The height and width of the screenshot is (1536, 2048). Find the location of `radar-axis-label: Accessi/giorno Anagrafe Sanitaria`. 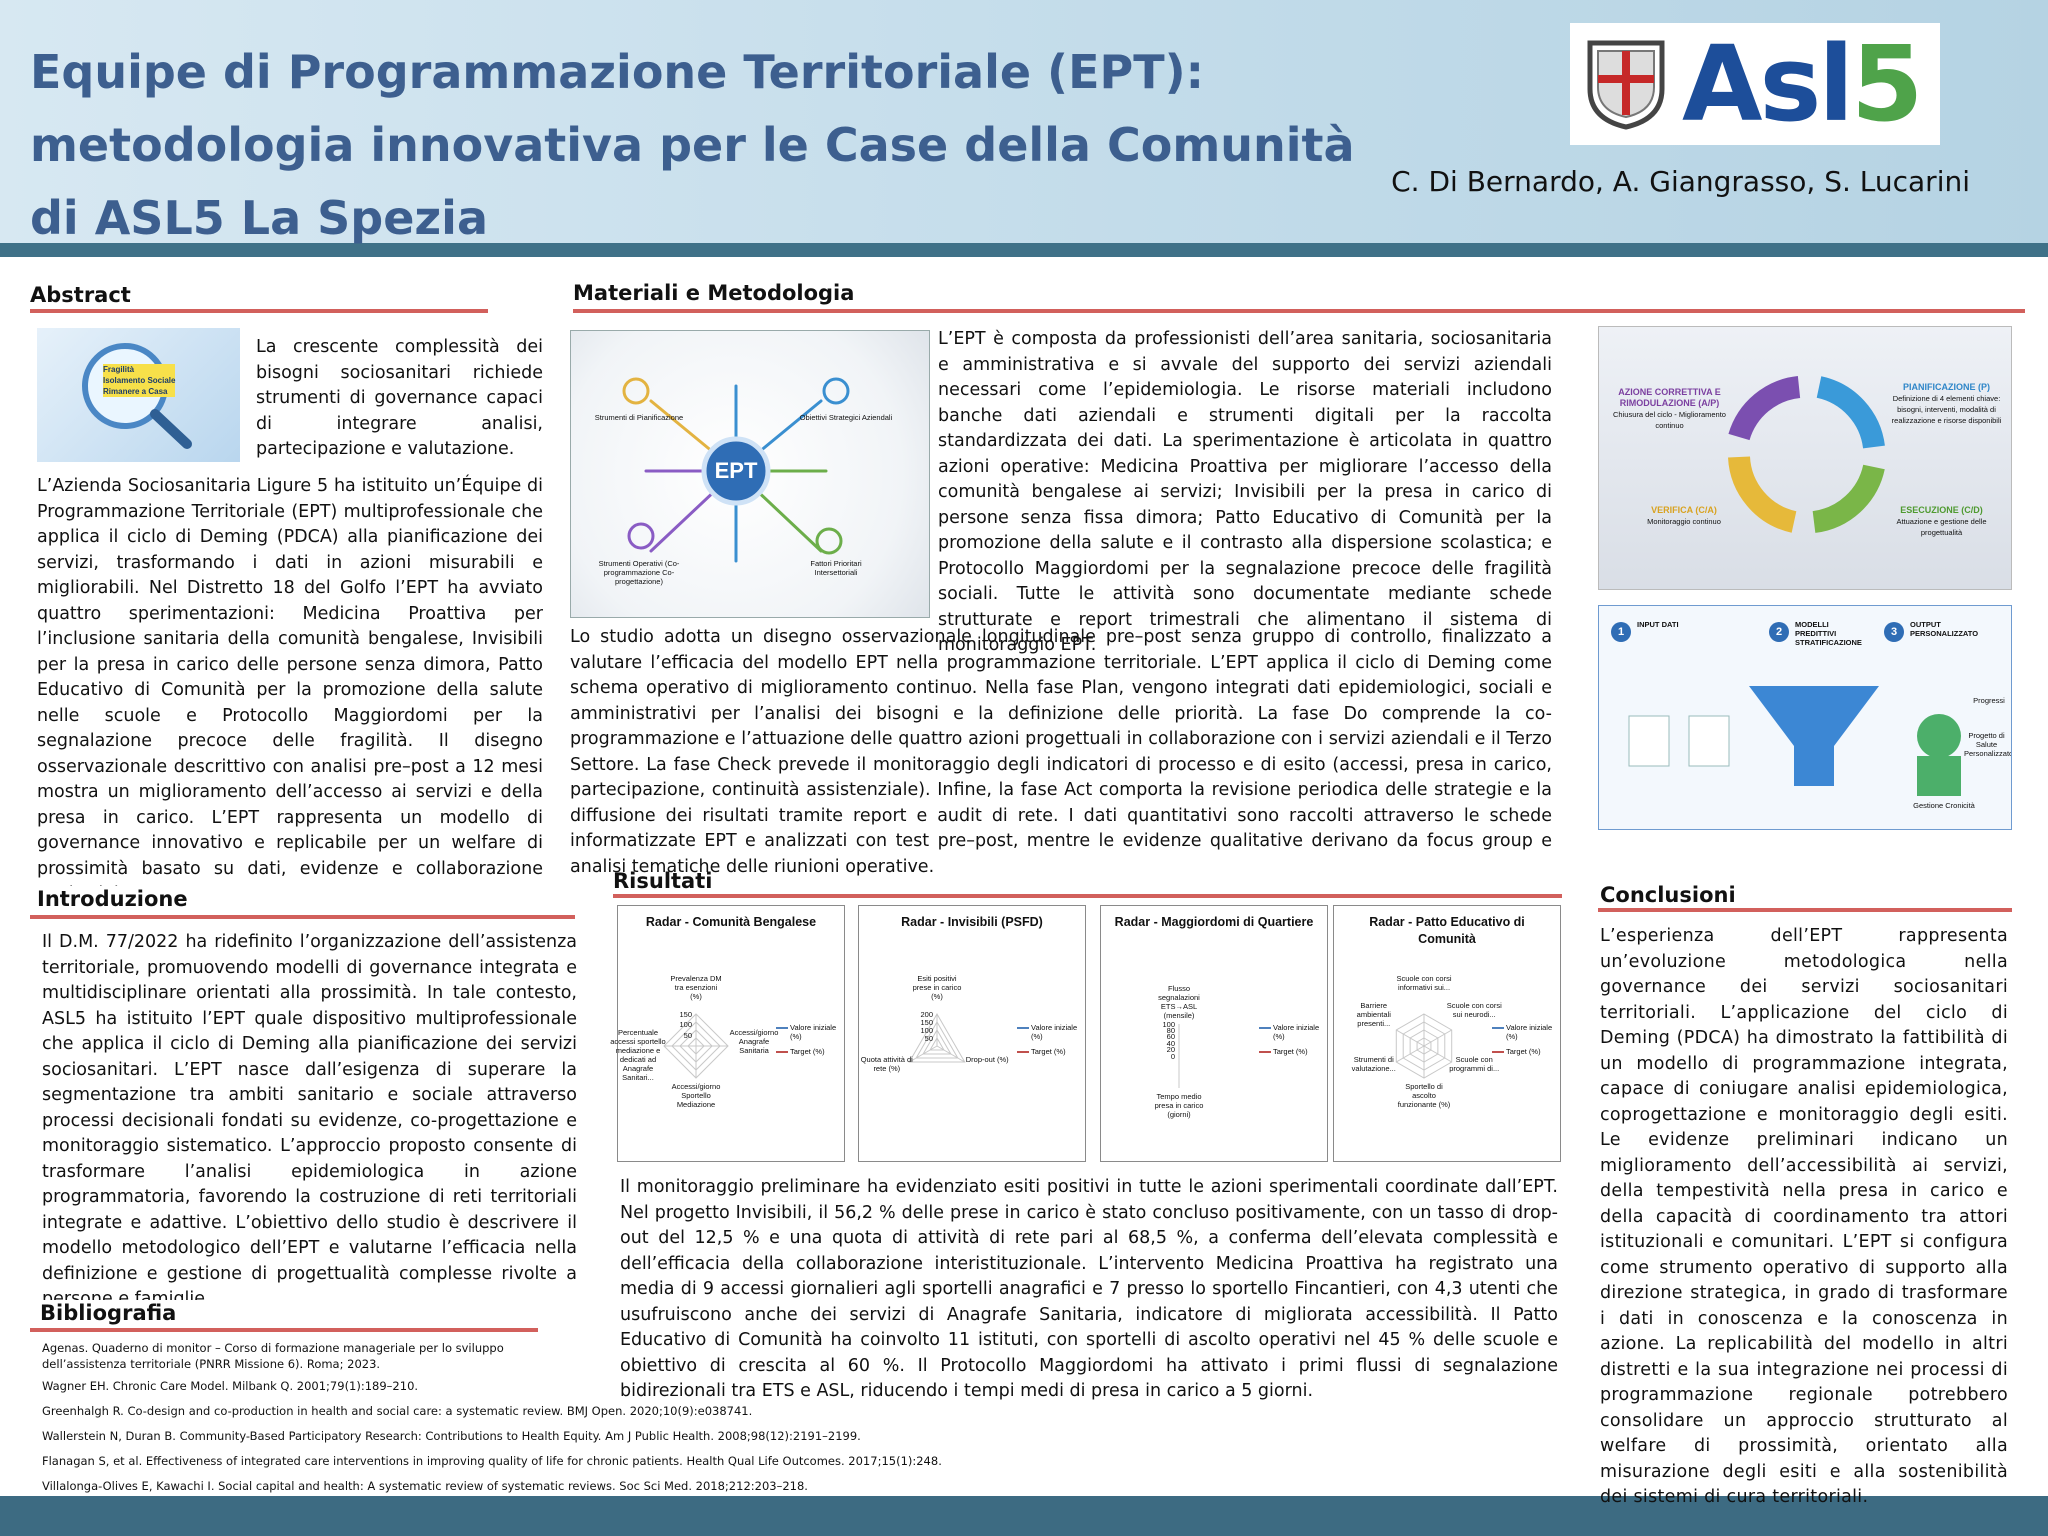

radar-axis-label: Accessi/giorno Anagrafe Sanitaria is located at coordinates (754, 1041).